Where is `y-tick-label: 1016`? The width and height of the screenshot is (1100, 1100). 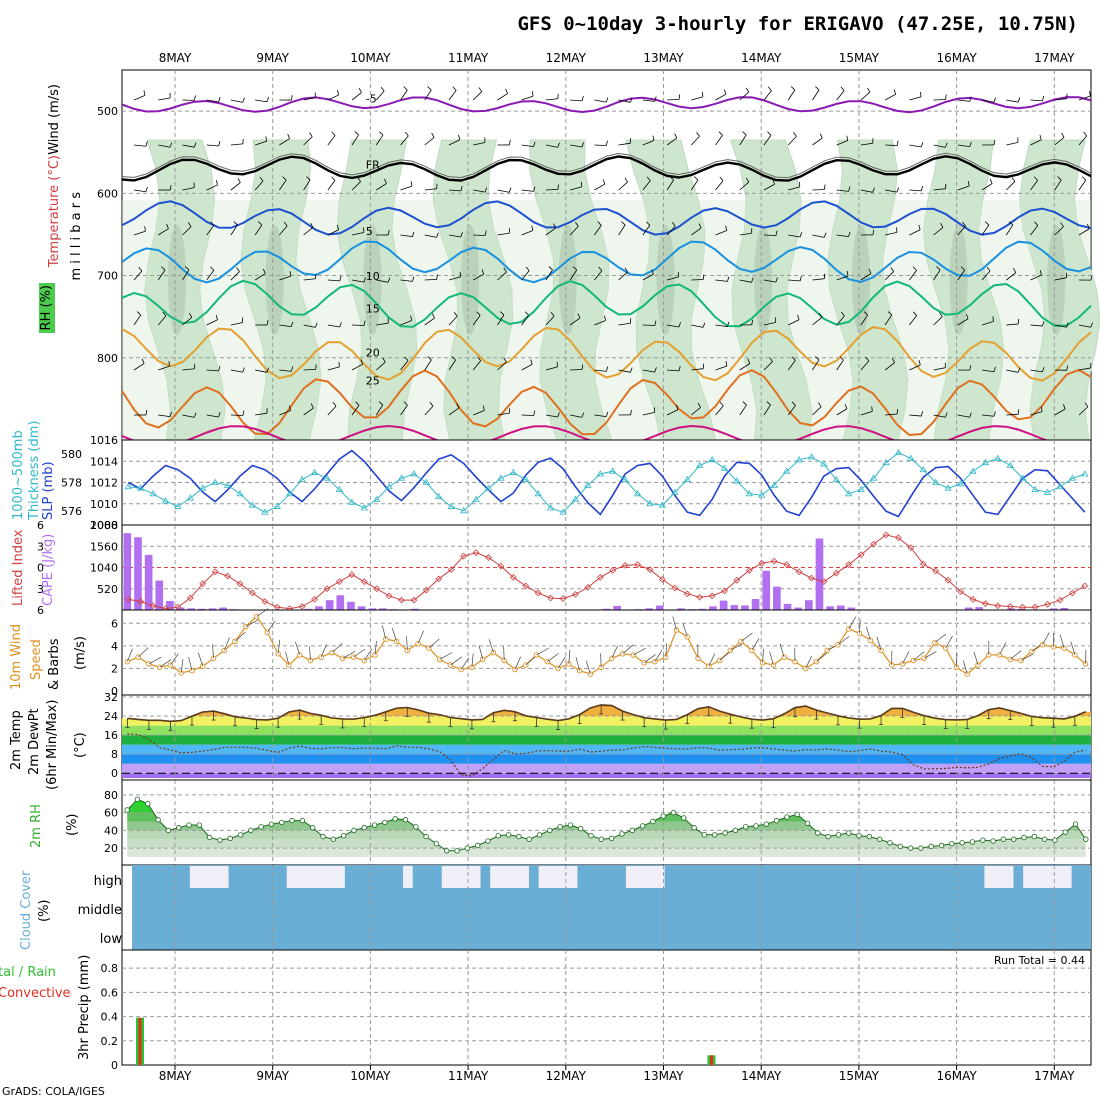
y-tick-label: 1016 is located at coordinates (104, 440).